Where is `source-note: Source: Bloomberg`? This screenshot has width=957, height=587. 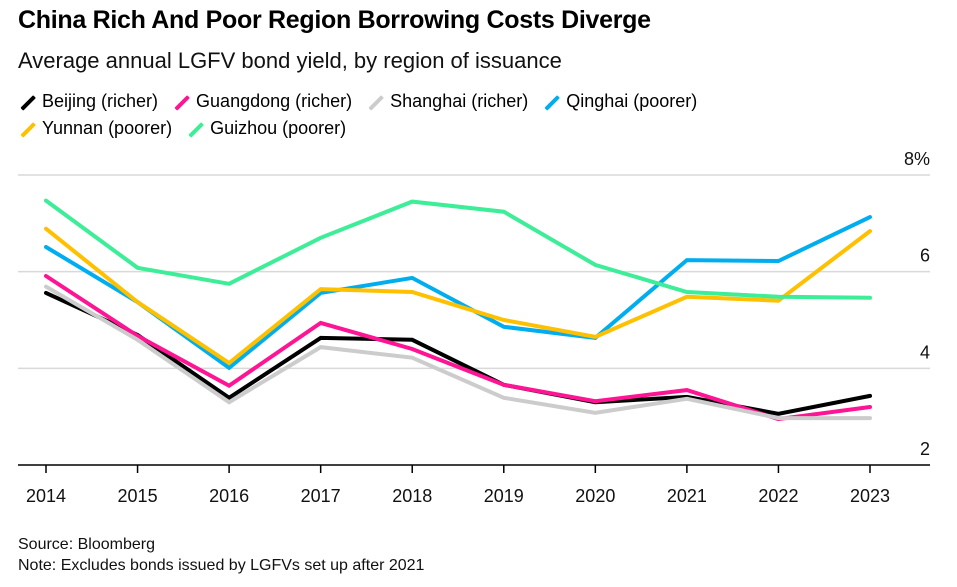 source-note: Source: Bloomberg is located at coordinates (86, 544).